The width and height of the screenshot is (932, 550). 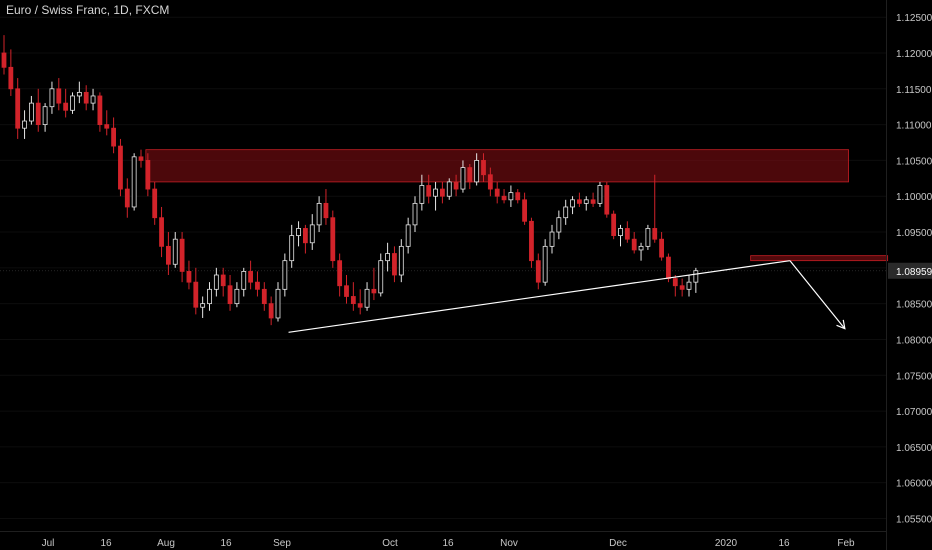 I want to click on price-tick-label: 1.07500, so click(x=914, y=376).